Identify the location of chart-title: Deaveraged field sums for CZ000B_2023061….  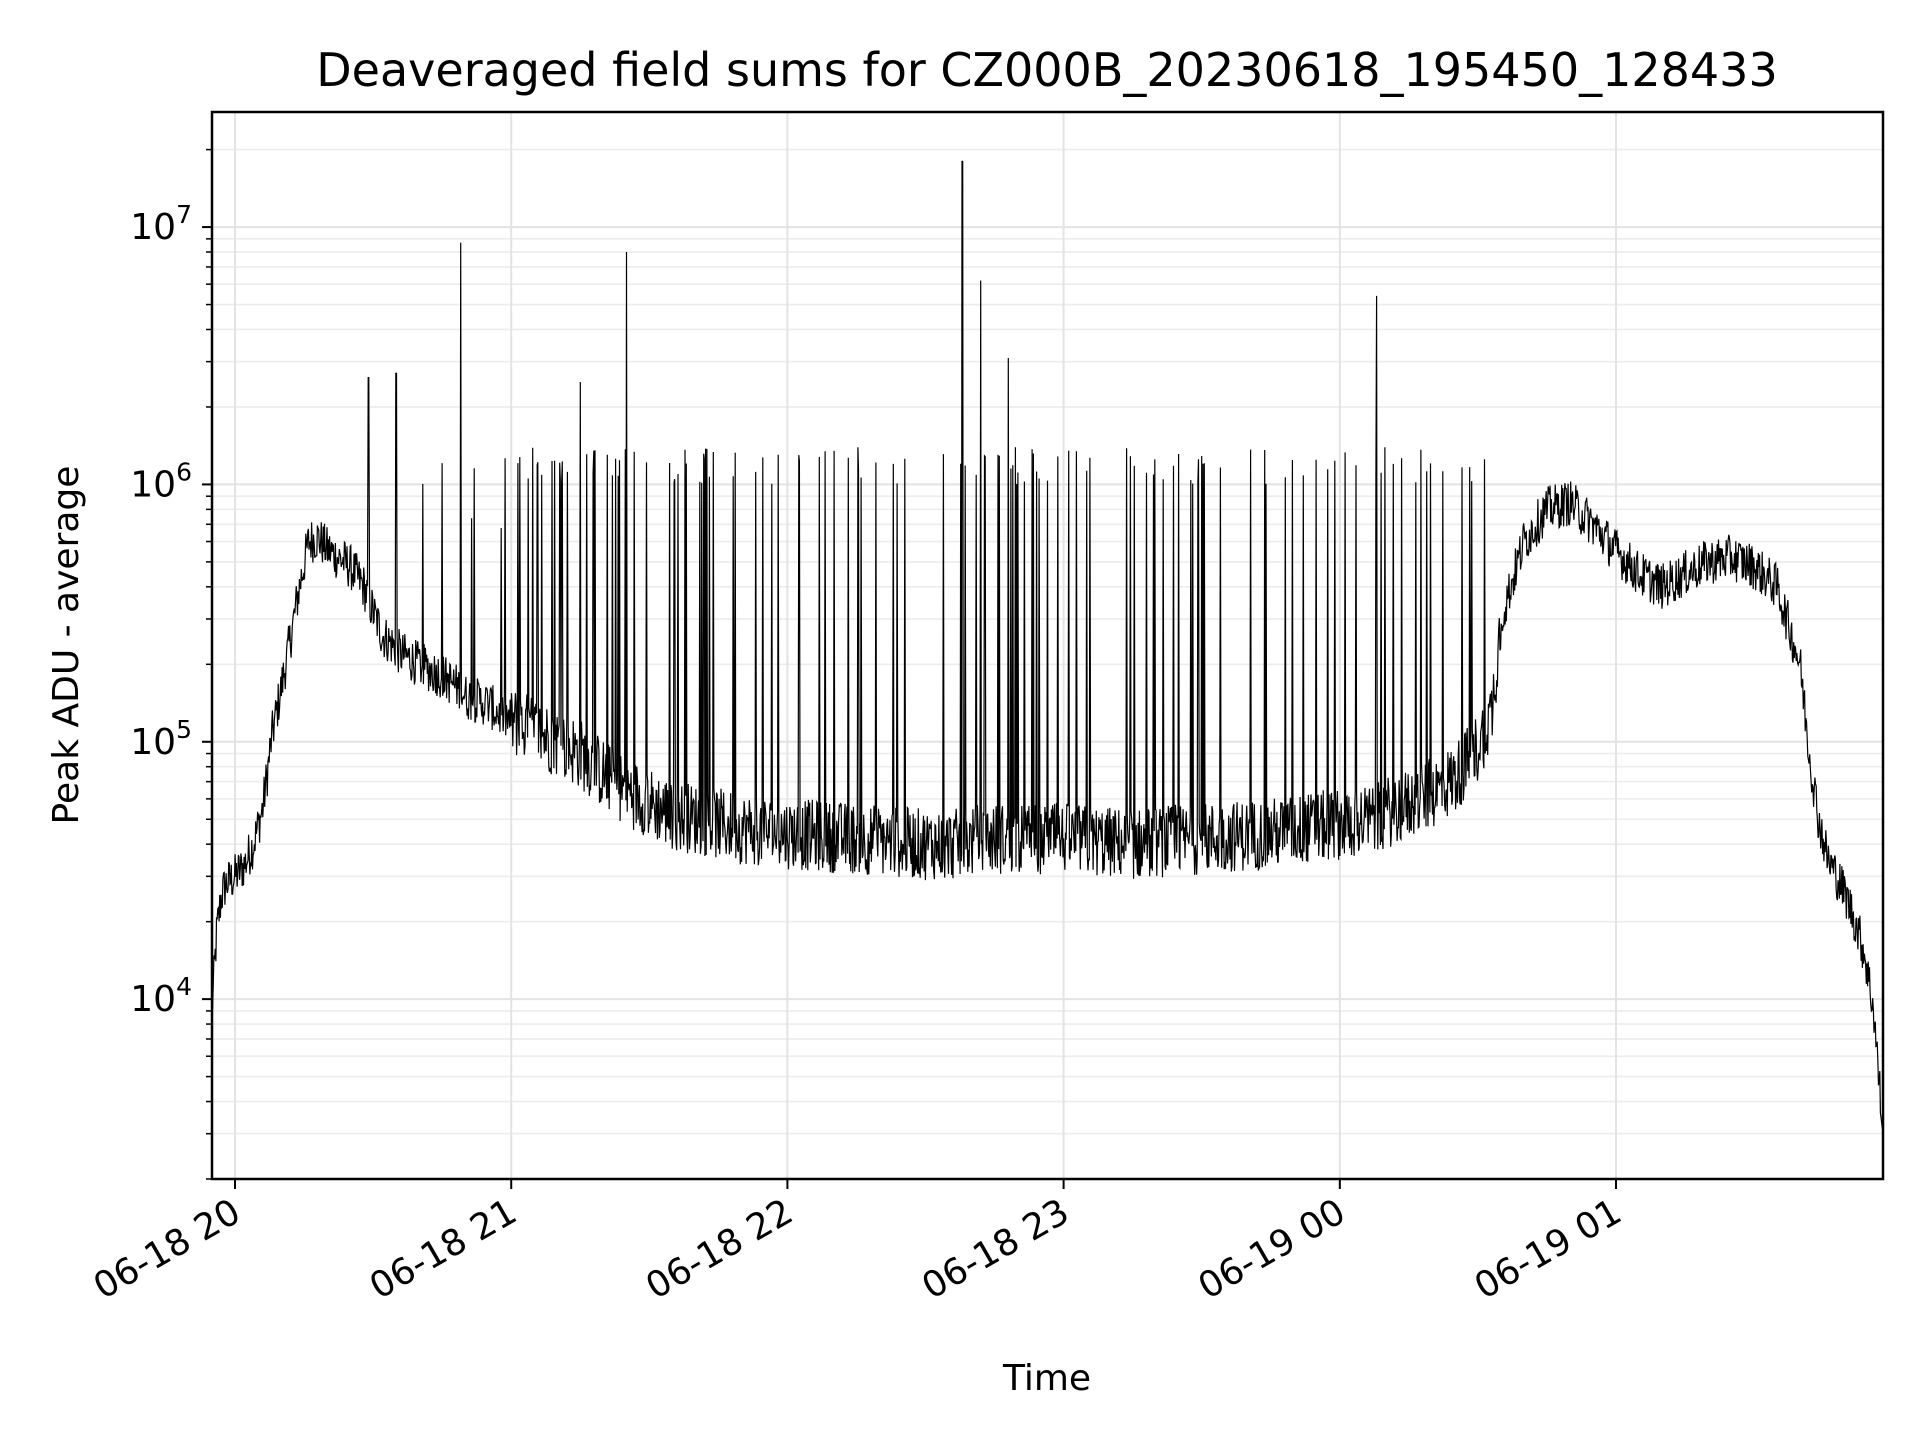
(1046, 70).